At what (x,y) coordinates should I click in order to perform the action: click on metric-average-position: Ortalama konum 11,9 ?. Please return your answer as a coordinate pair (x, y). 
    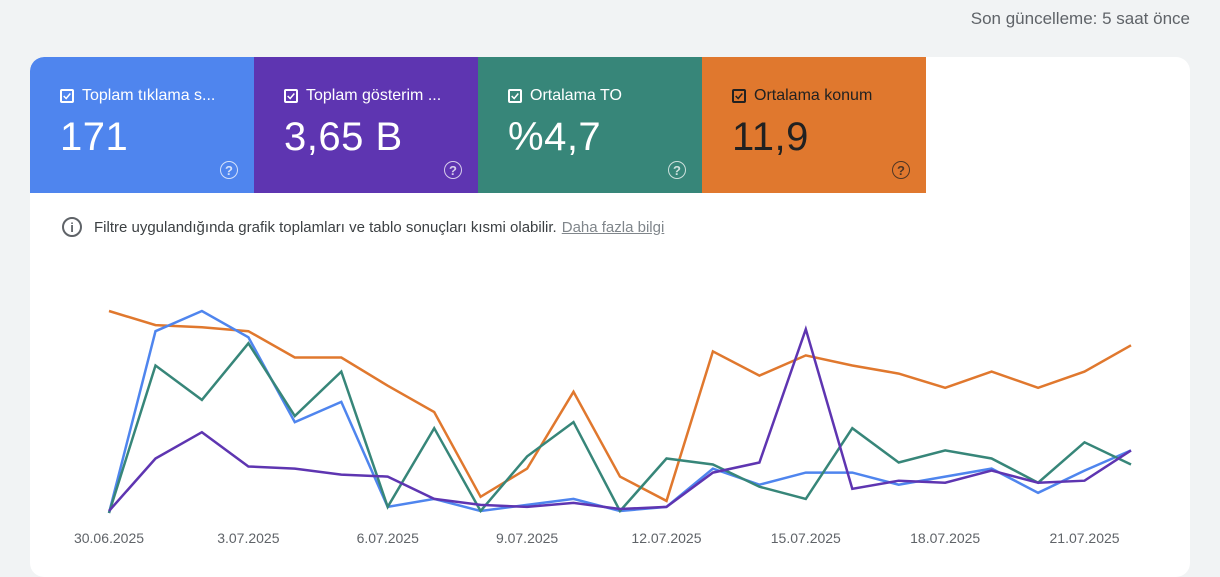
    Looking at the image, I should click on (814, 125).